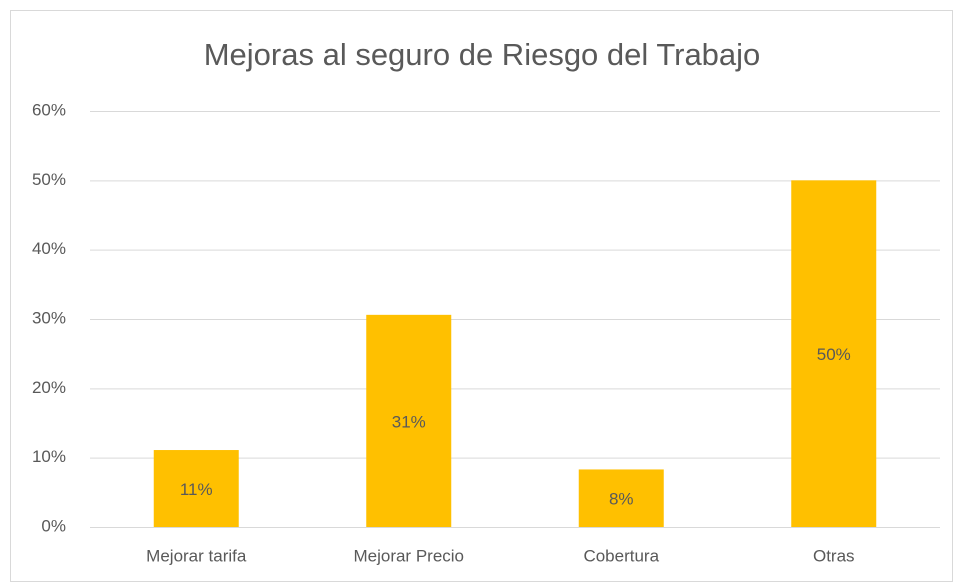 The width and height of the screenshot is (954, 583). I want to click on data-label: 50%, so click(834, 354).